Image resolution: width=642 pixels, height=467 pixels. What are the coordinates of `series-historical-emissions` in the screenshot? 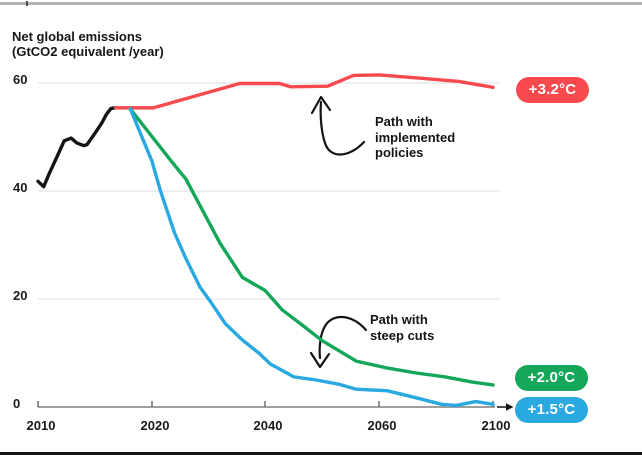 It's located at (77, 147).